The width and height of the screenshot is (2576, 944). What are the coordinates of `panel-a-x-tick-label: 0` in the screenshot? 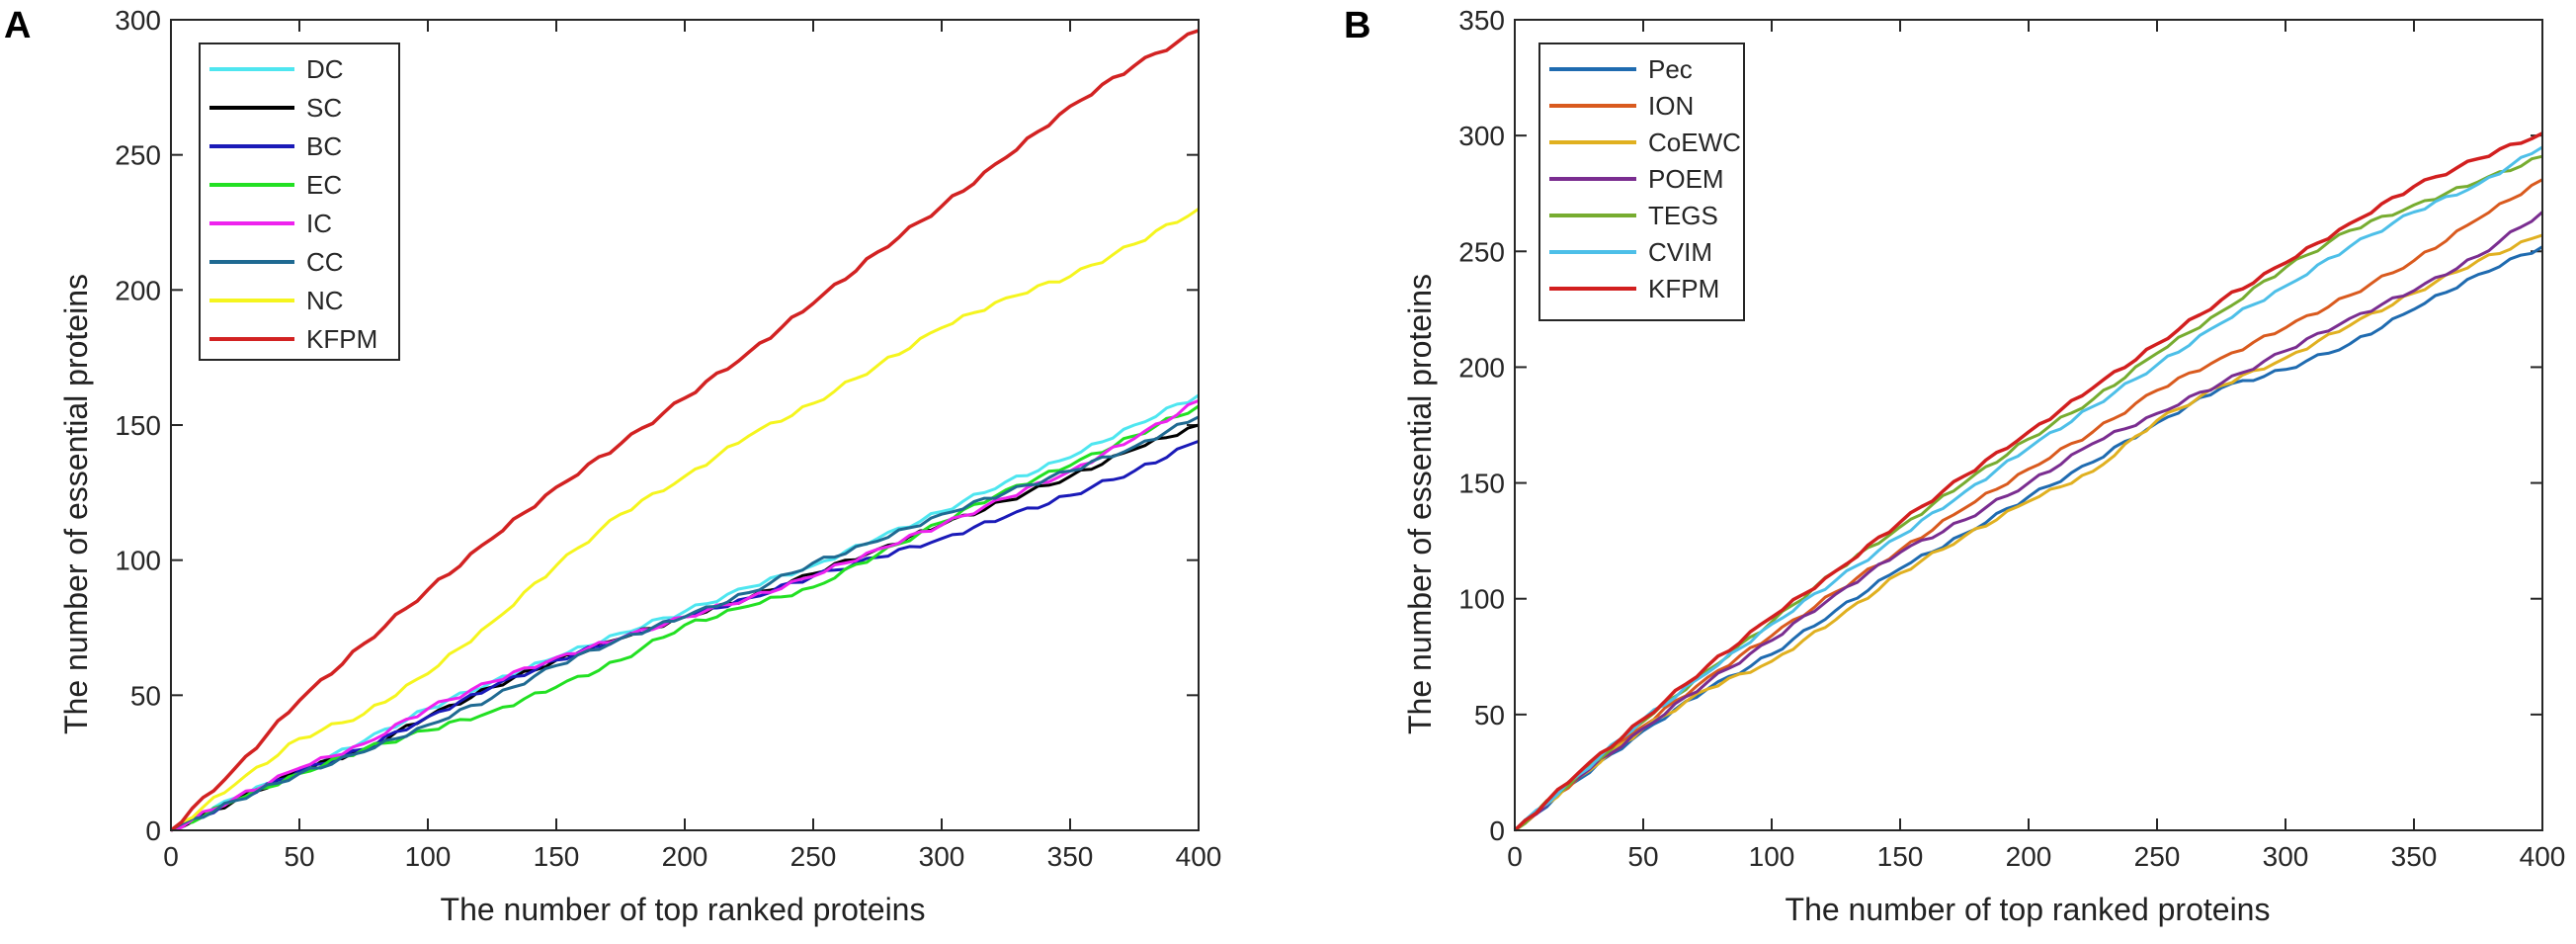 It's located at (171, 856).